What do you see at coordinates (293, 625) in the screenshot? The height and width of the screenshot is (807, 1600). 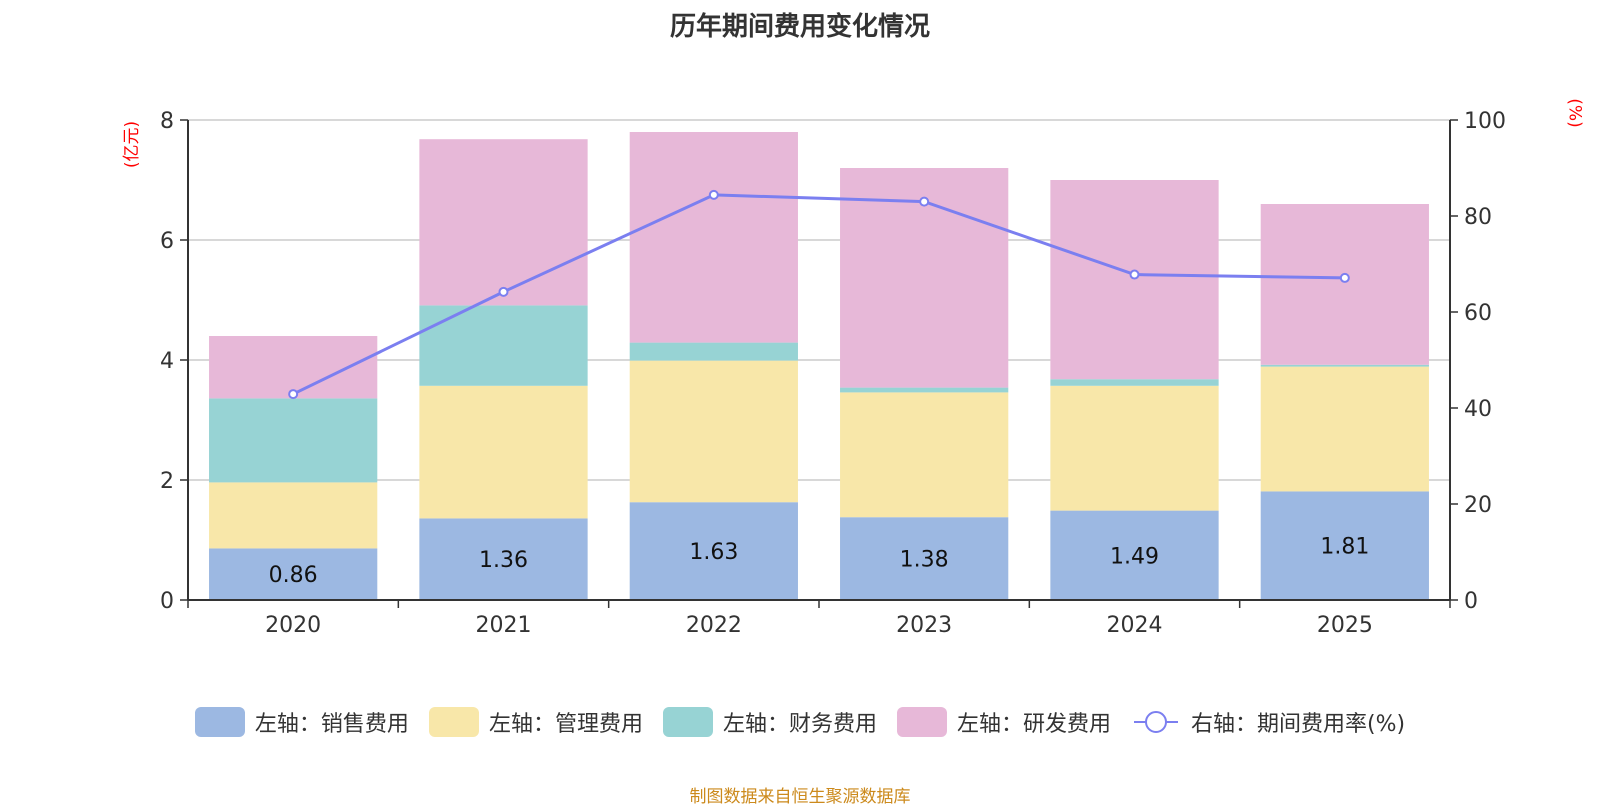 I see `x-axis-tick-label: 2020` at bounding box center [293, 625].